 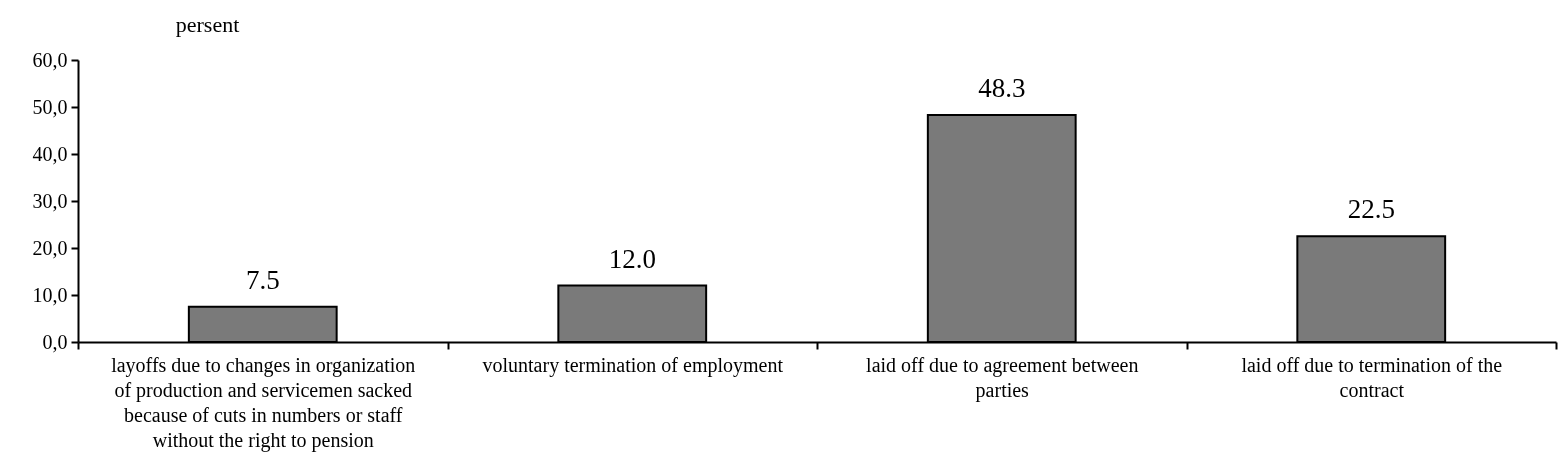 What do you see at coordinates (50, 59) in the screenshot?
I see `y-tick-label: 60,0` at bounding box center [50, 59].